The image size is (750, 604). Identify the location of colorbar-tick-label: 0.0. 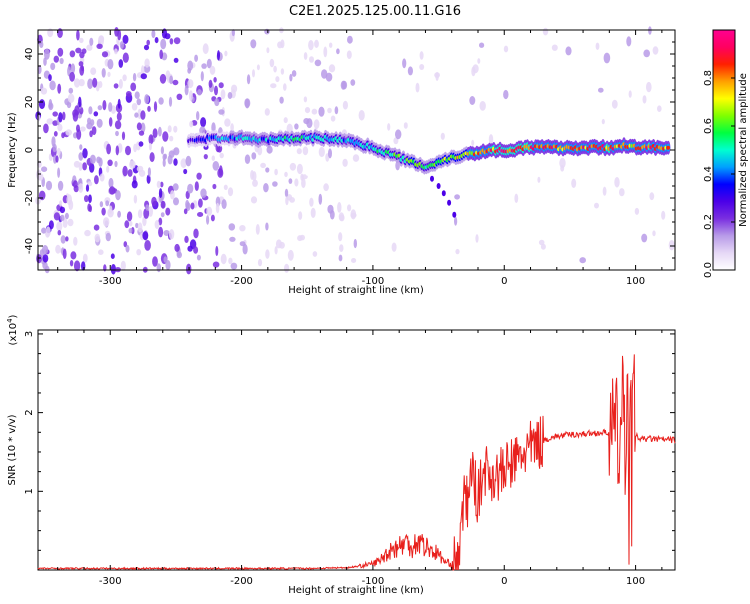
(708, 270).